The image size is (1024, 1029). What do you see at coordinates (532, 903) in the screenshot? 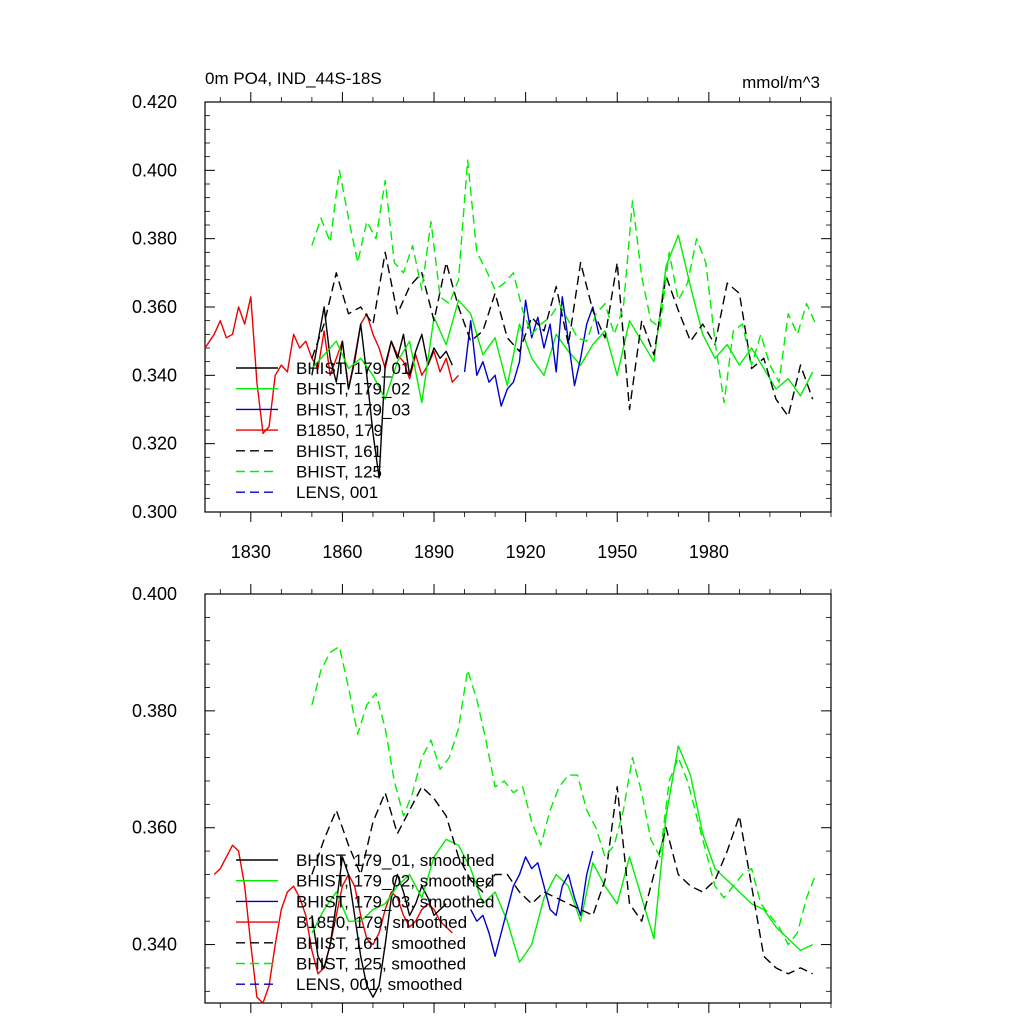
I see `series-line-bhist-179-03-smoothed` at bounding box center [532, 903].